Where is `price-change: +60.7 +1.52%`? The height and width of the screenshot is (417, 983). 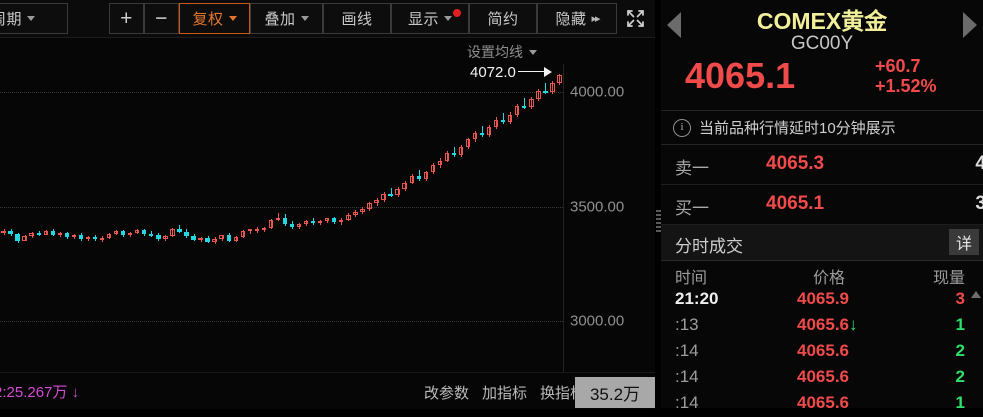
price-change: +60.7 +1.52% is located at coordinates (906, 76).